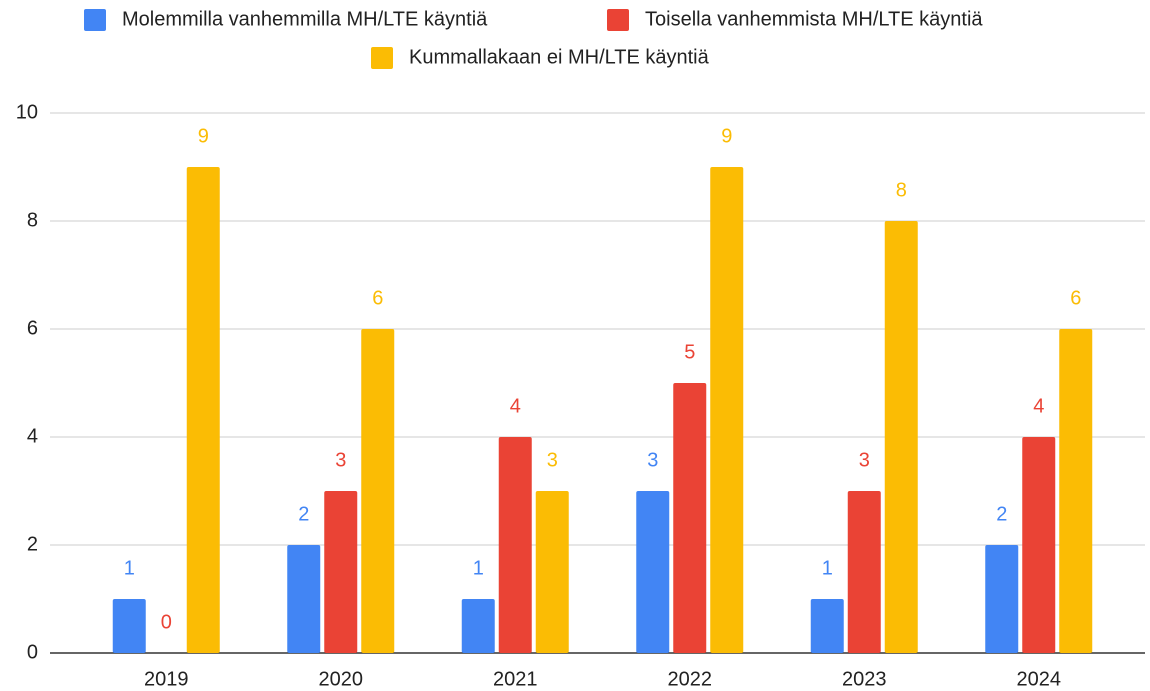  Describe the element at coordinates (690, 679) in the screenshot. I see `x-tick-label: 2022` at that location.